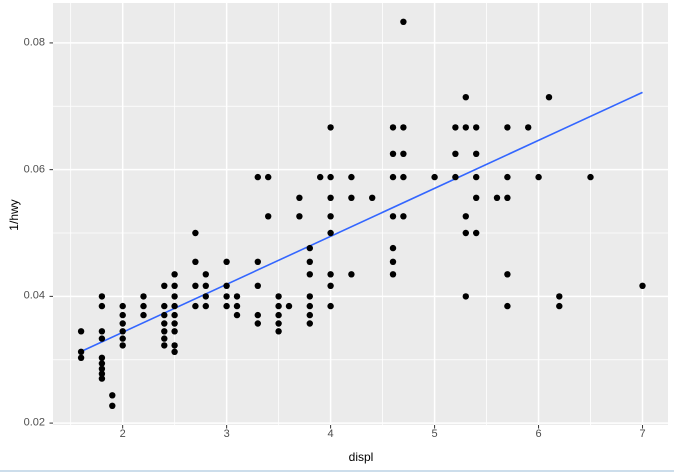 This screenshot has height=476, width=674. I want to click on y-tick-label: 0.06, so click(34, 169).